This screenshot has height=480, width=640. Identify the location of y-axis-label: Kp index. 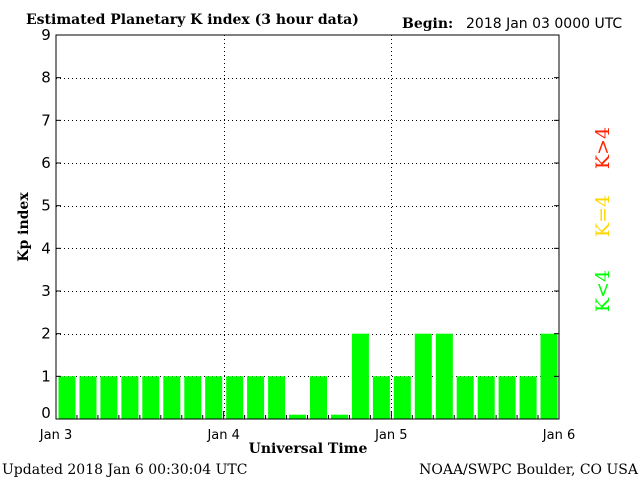
(24, 227).